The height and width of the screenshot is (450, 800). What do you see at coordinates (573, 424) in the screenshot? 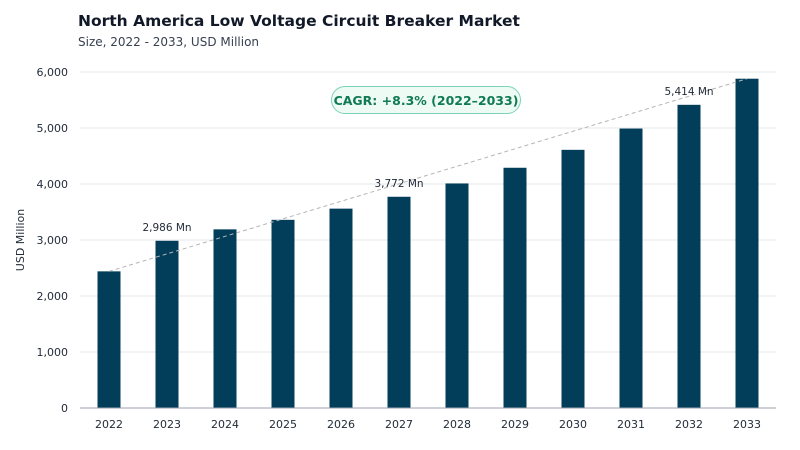
I see `x-tick-label: 2030` at bounding box center [573, 424].